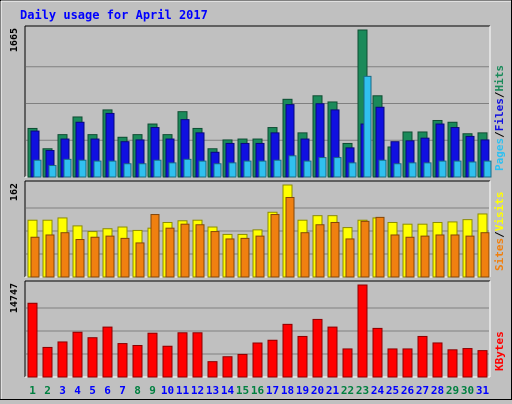 Image resolution: width=512 pixels, height=404 pixels. Describe the element at coordinates (14, 298) in the screenshot. I see `y-max-label-kbytes: 14747` at that location.